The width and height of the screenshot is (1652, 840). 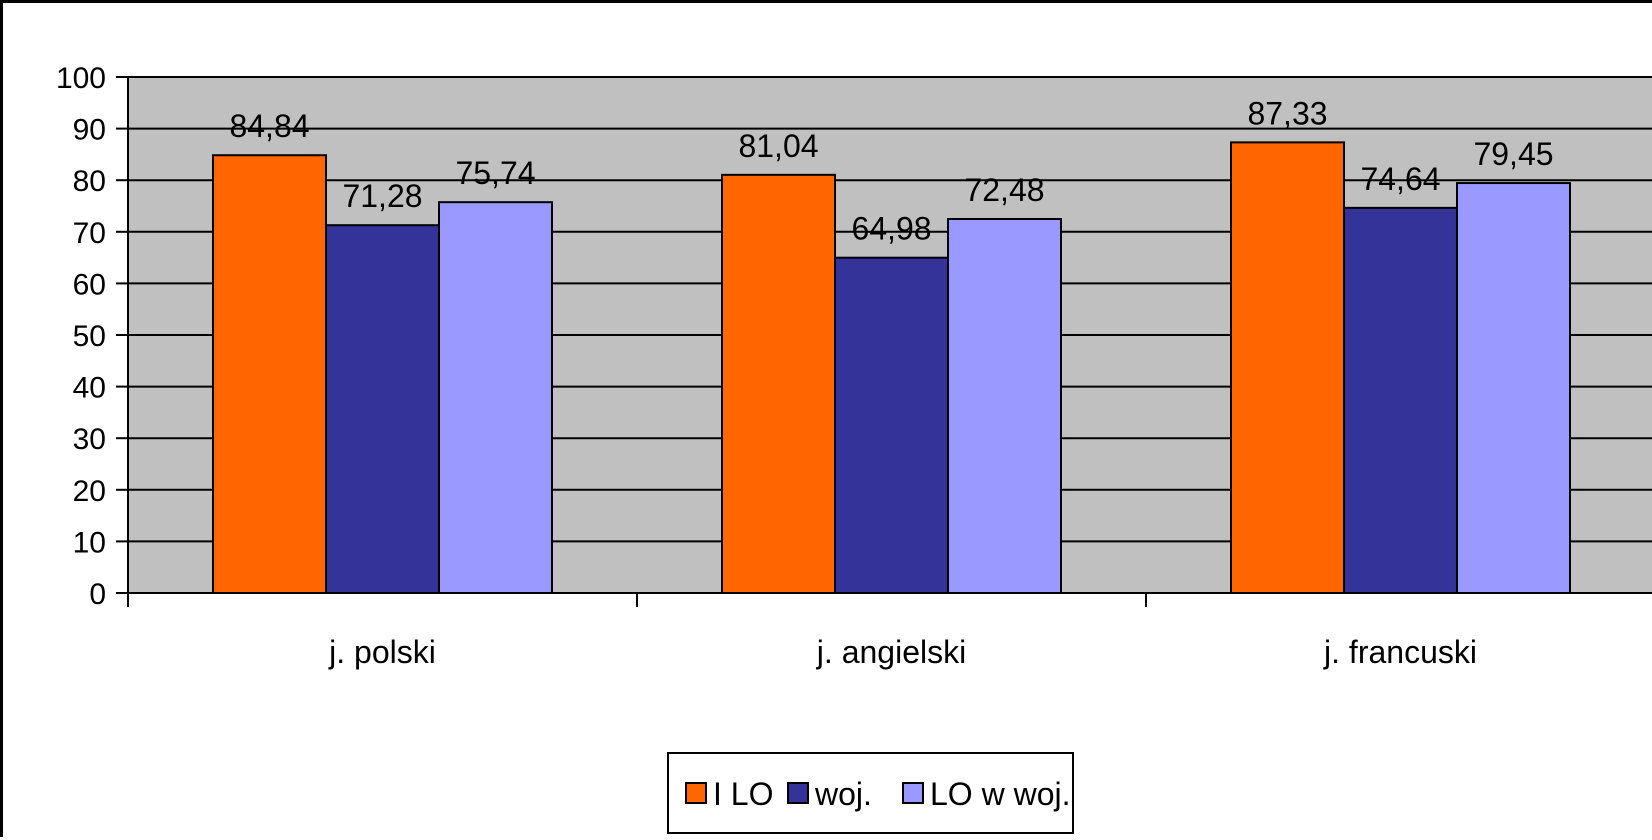 I want to click on y-tick-label: 40, so click(x=89, y=388).